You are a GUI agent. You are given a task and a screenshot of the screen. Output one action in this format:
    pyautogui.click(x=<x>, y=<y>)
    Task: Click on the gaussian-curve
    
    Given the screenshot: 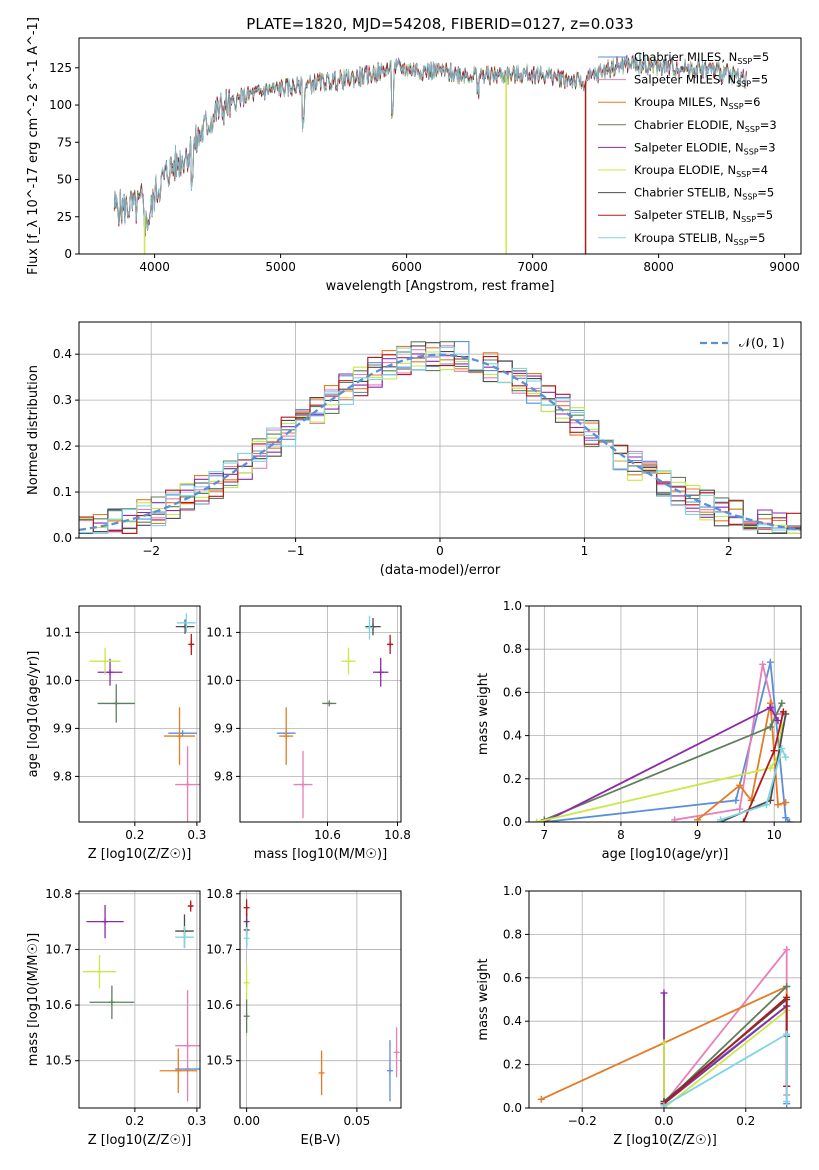 What is the action you would take?
    pyautogui.click(x=440, y=442)
    